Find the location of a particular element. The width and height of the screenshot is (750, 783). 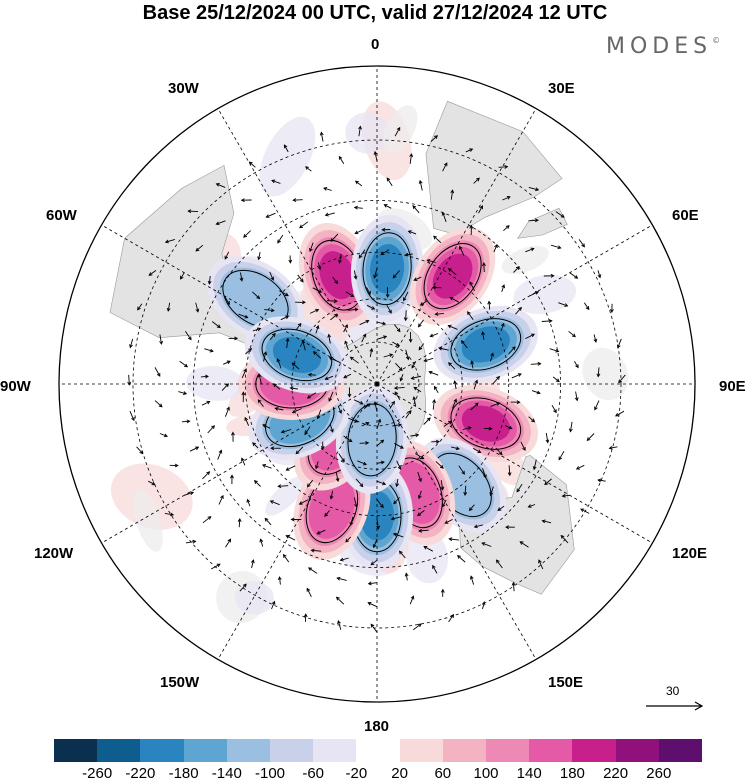

lon-label-60e: 60E is located at coordinates (685, 215).